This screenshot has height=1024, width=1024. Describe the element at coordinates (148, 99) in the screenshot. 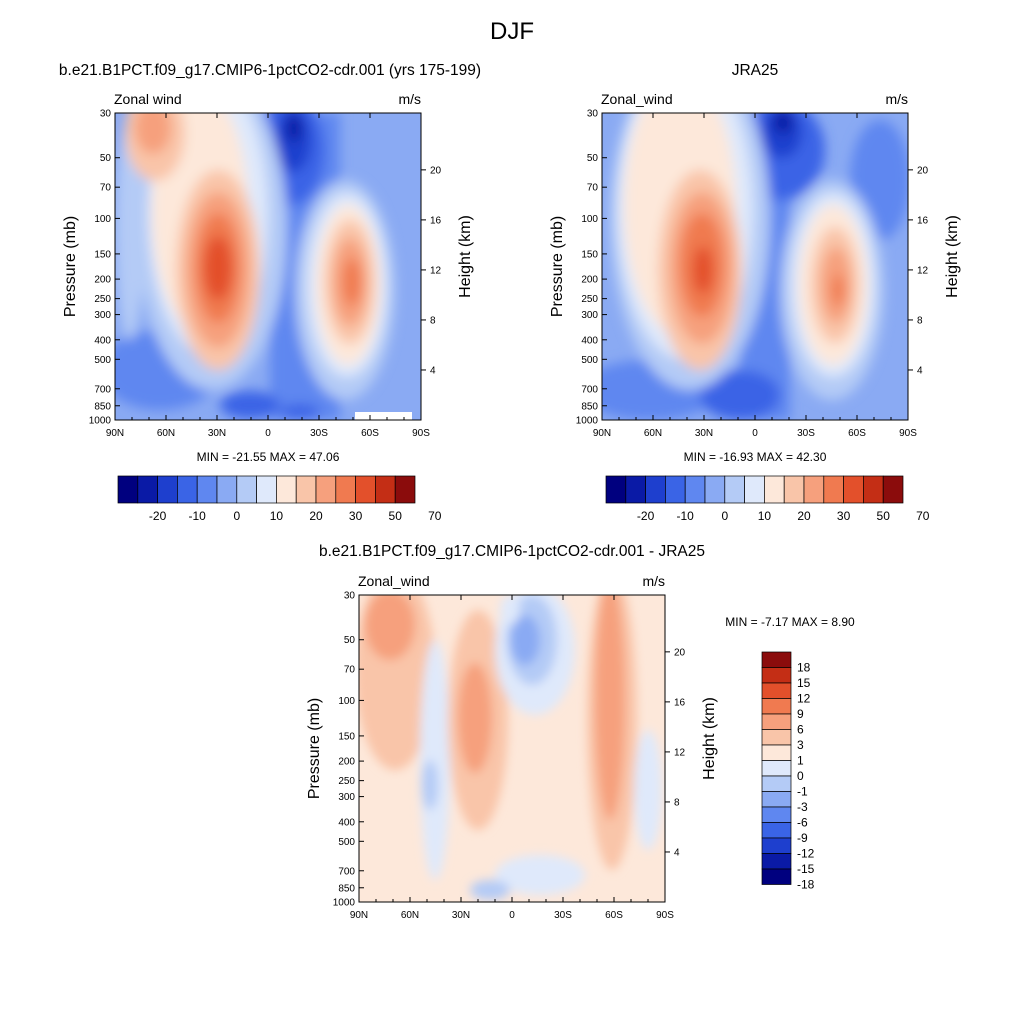

I see `left-string: Zonal wind` at that location.